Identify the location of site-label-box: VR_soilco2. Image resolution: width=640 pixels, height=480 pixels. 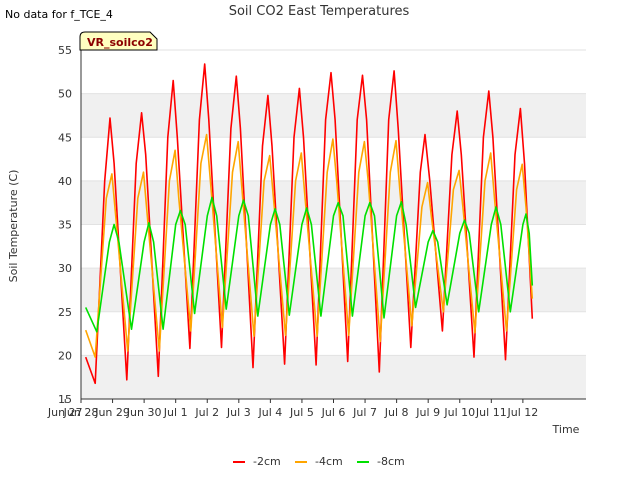
(118, 41).